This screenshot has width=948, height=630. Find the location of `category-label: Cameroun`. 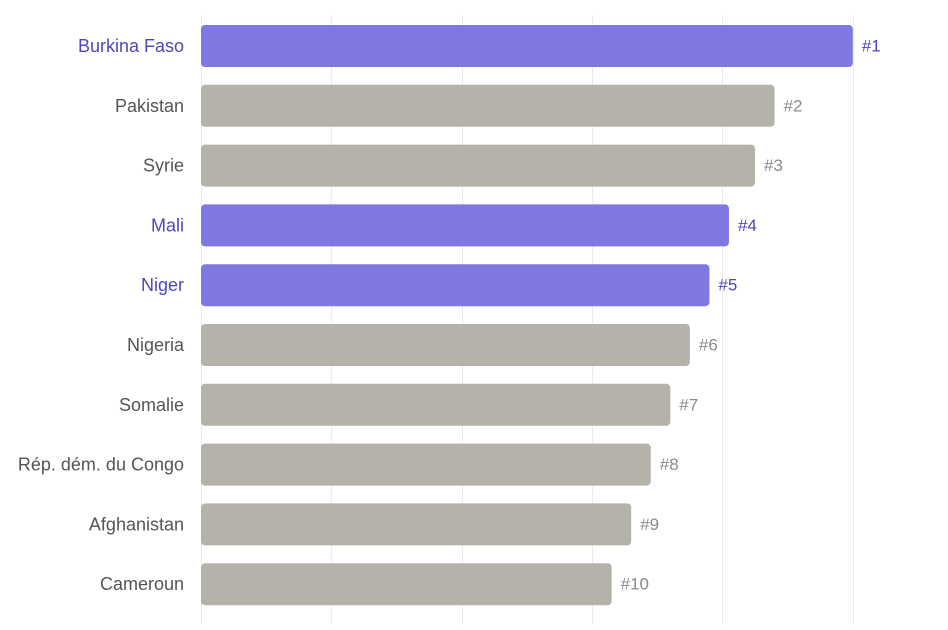

category-label: Cameroun is located at coordinates (142, 584).